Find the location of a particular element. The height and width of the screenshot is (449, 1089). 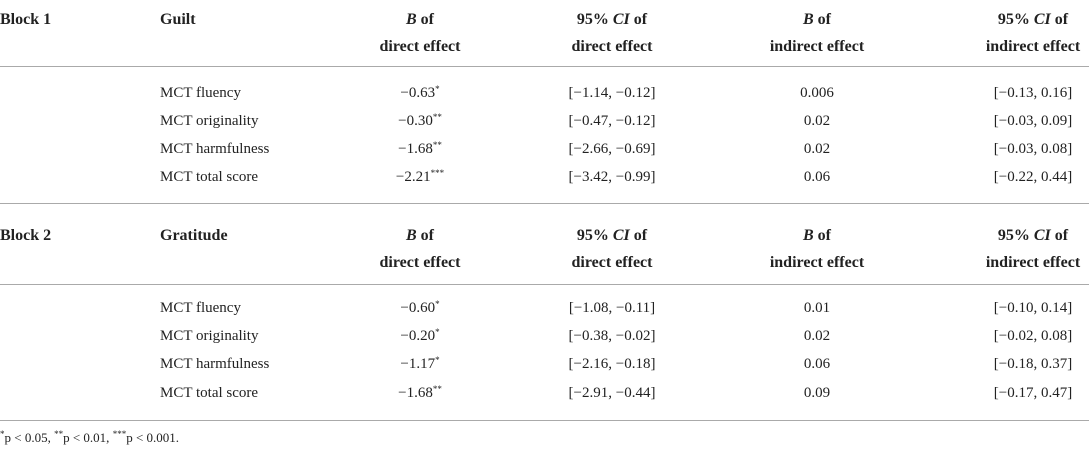

direct-ci: [−2.66, −0.69] is located at coordinates (612, 149).